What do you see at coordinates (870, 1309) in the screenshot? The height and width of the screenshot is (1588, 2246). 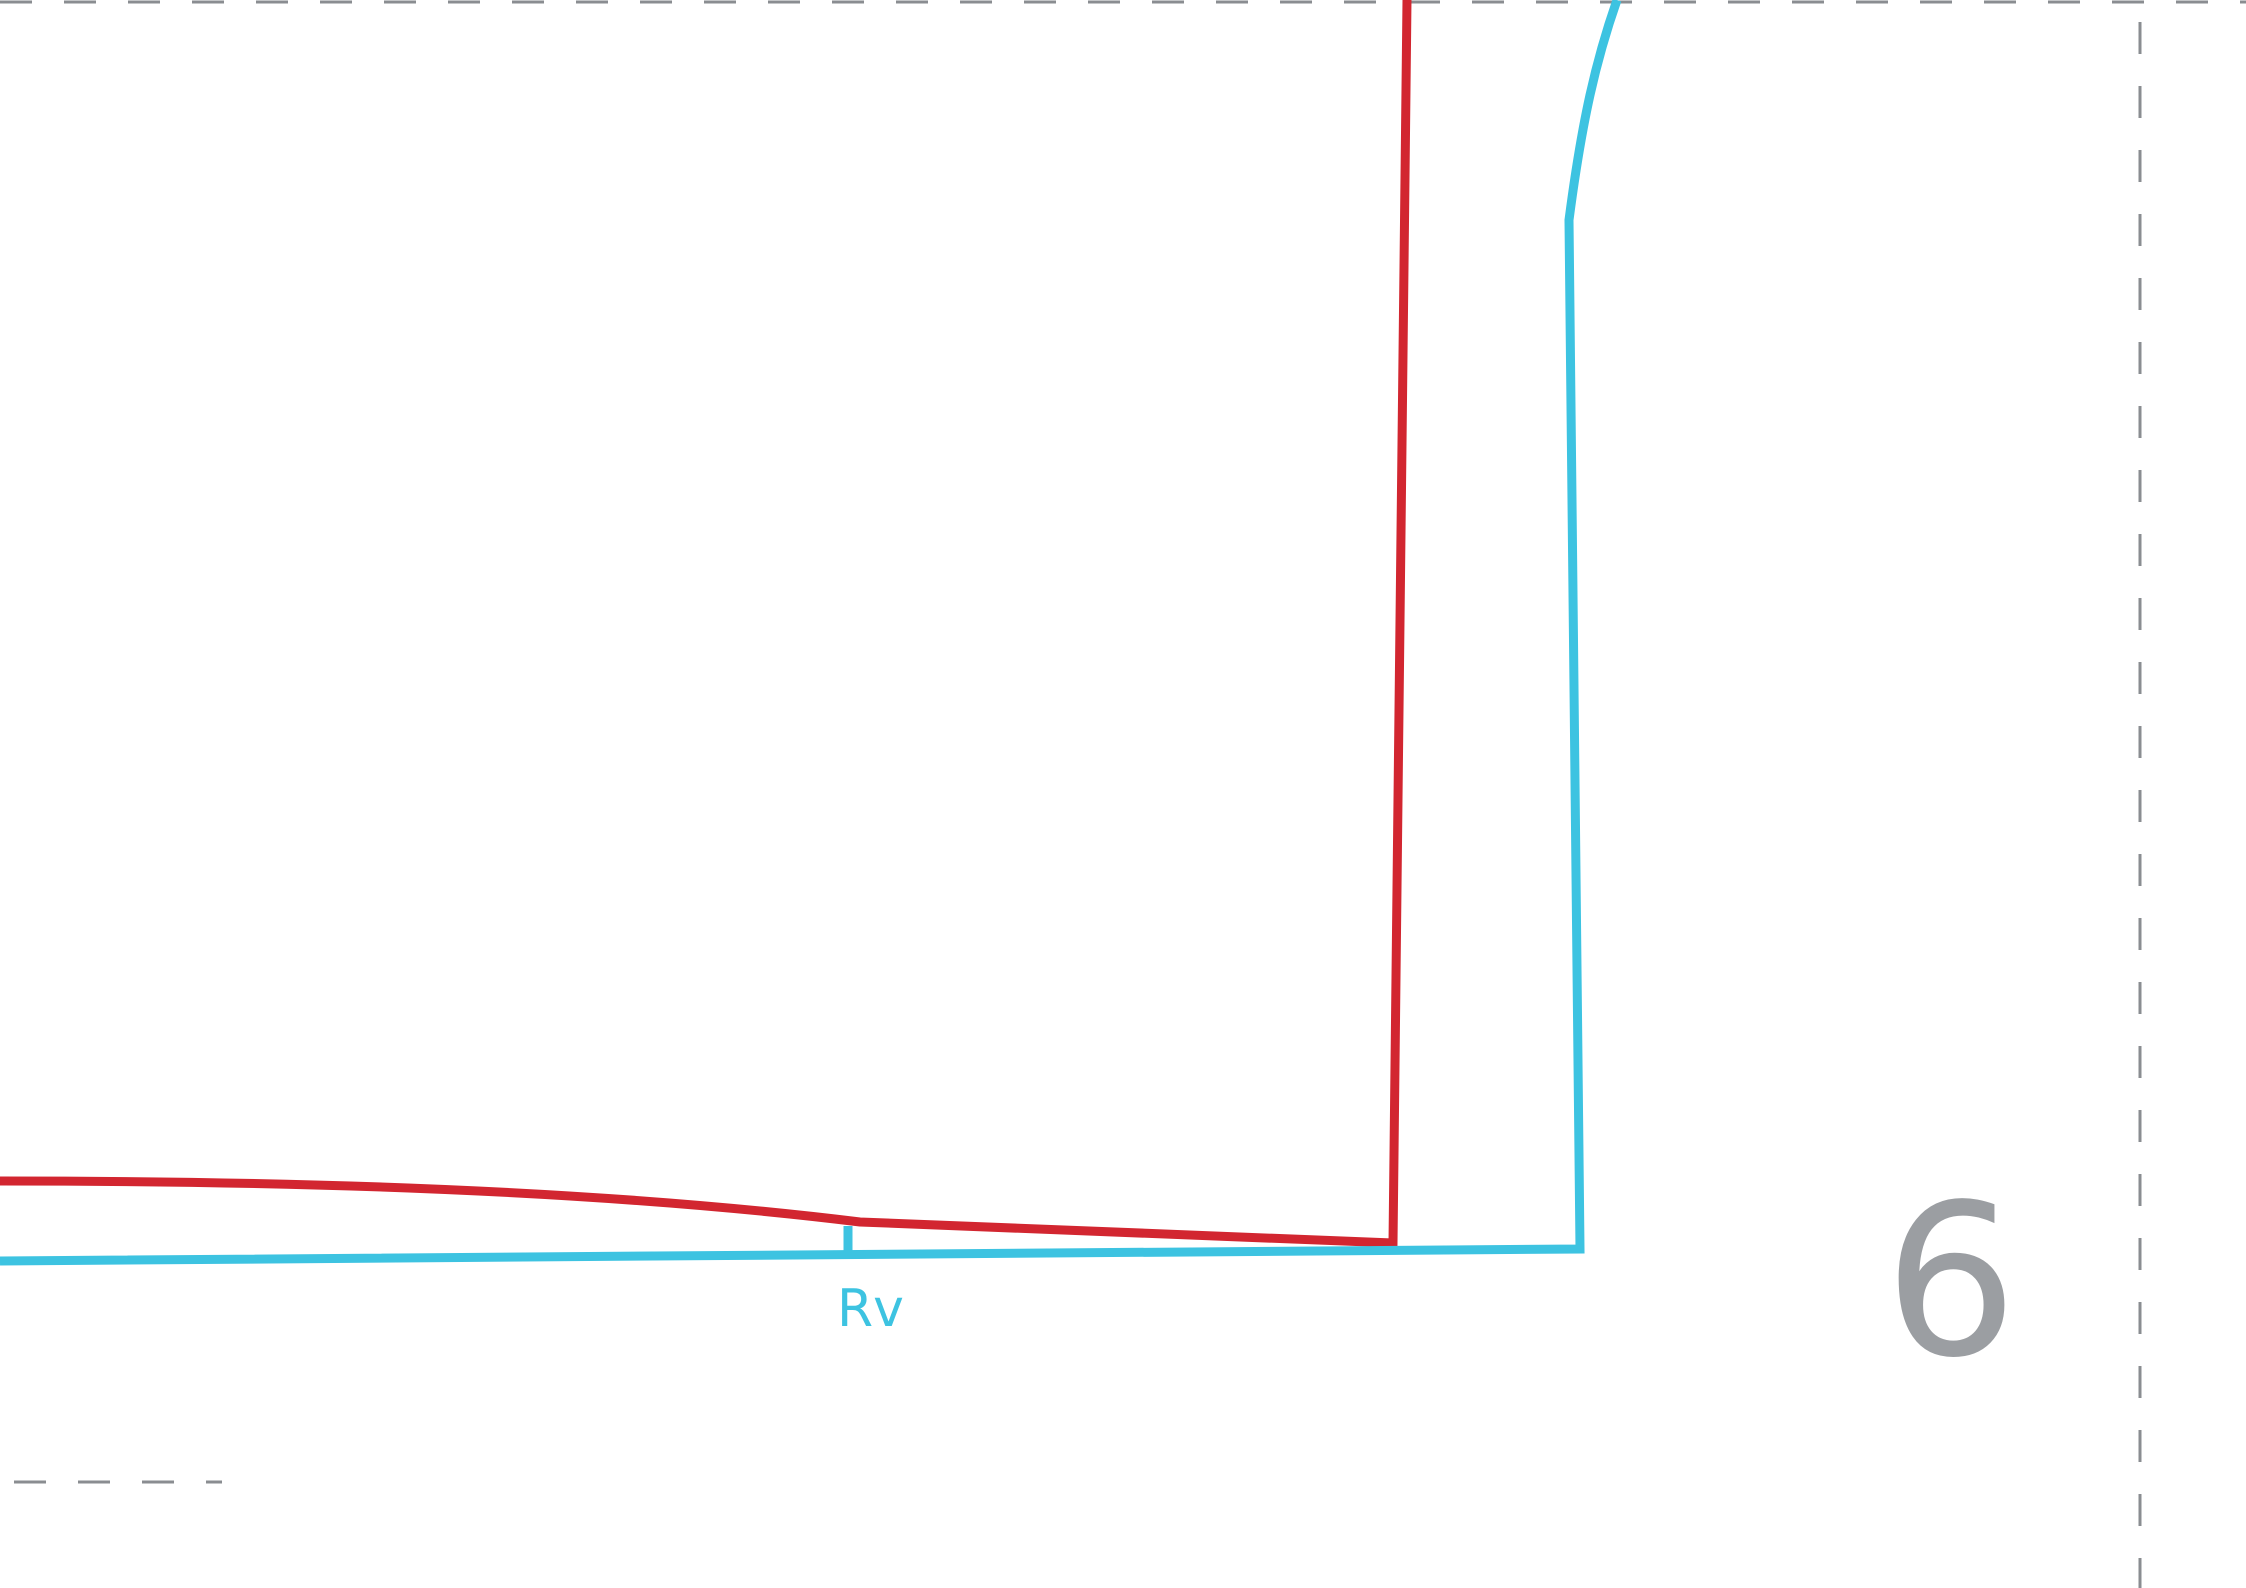 I see `piece-label: Rv` at bounding box center [870, 1309].